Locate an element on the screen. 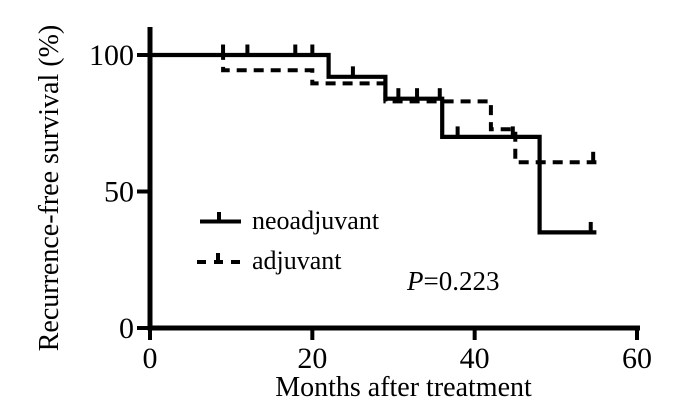 This screenshot has height=412, width=700. x-tick-label: 40 is located at coordinates (475, 358).